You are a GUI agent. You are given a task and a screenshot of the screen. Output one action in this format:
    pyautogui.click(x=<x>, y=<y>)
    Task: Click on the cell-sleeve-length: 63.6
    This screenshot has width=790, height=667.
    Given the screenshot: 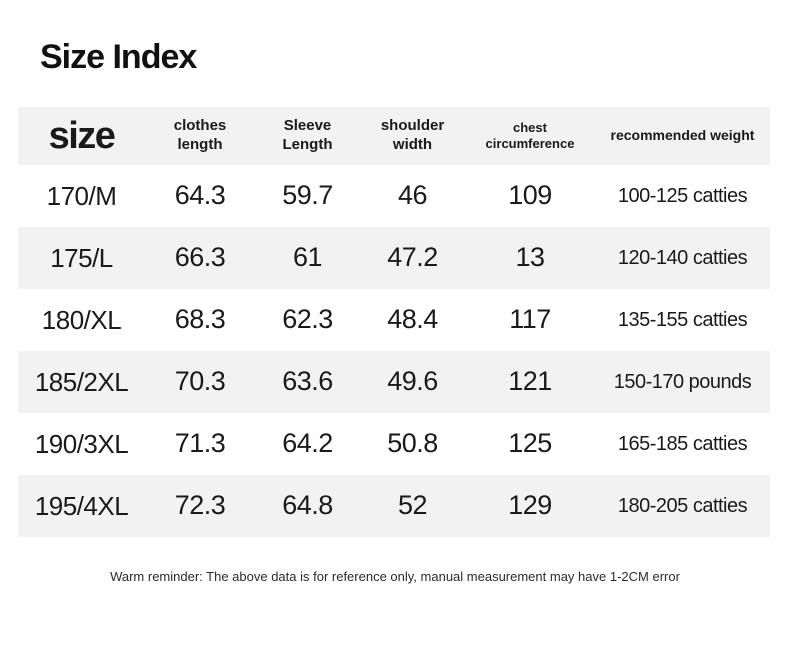 What is the action you would take?
    pyautogui.click(x=307, y=381)
    